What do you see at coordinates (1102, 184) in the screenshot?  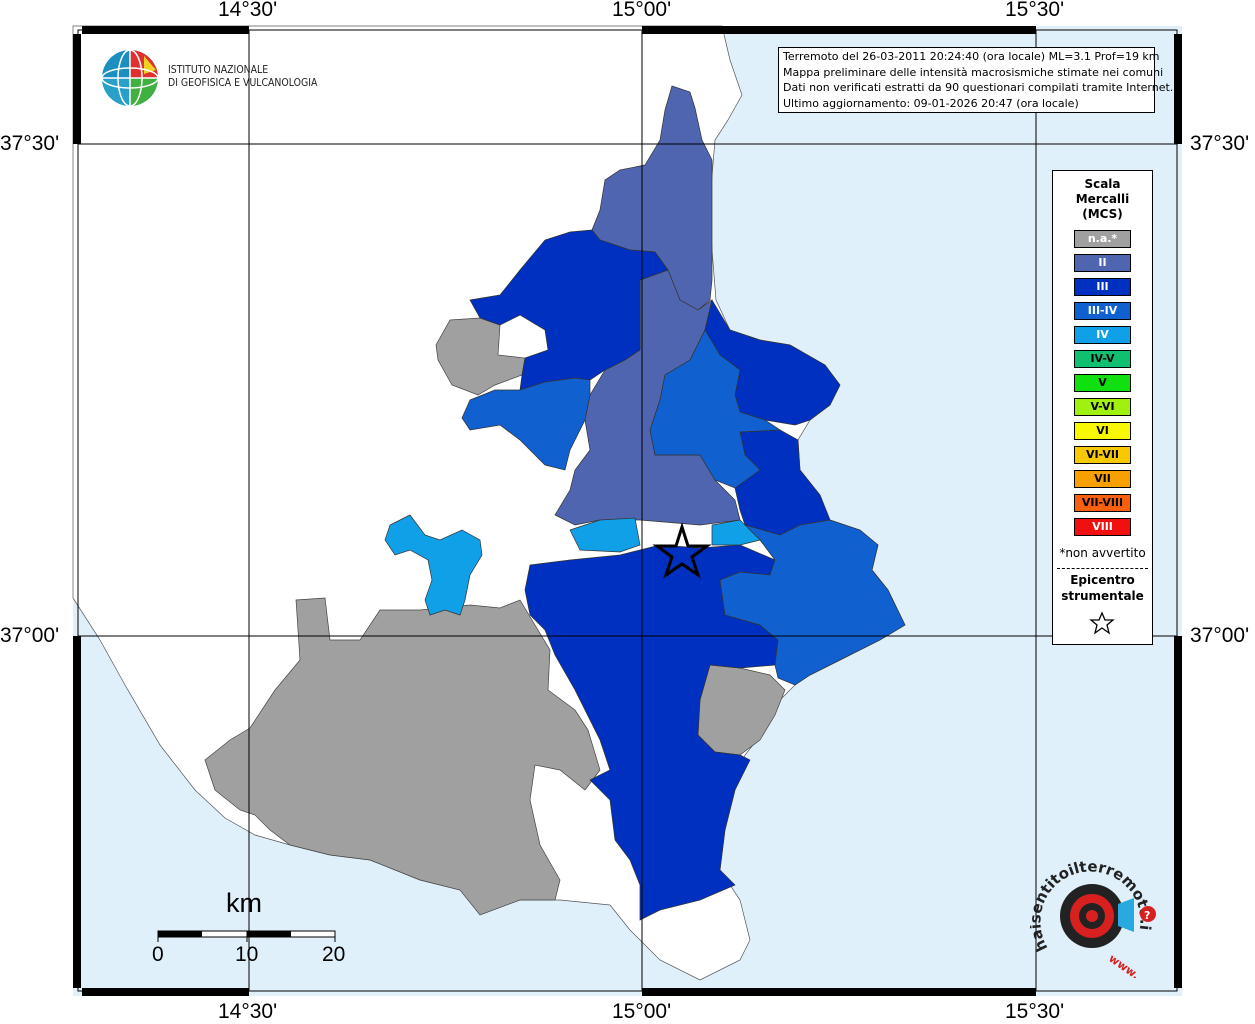 I see `legend-title-line-1: Scala` at bounding box center [1102, 184].